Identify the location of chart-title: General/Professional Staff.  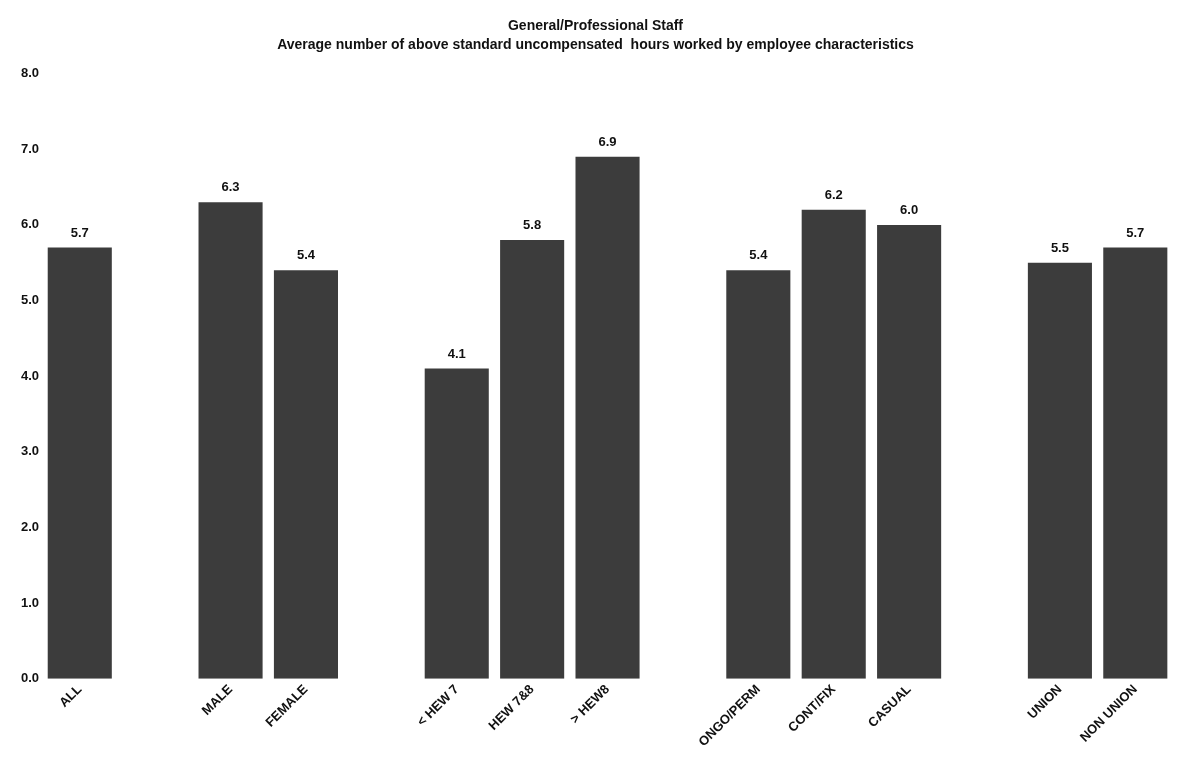
(595, 25).